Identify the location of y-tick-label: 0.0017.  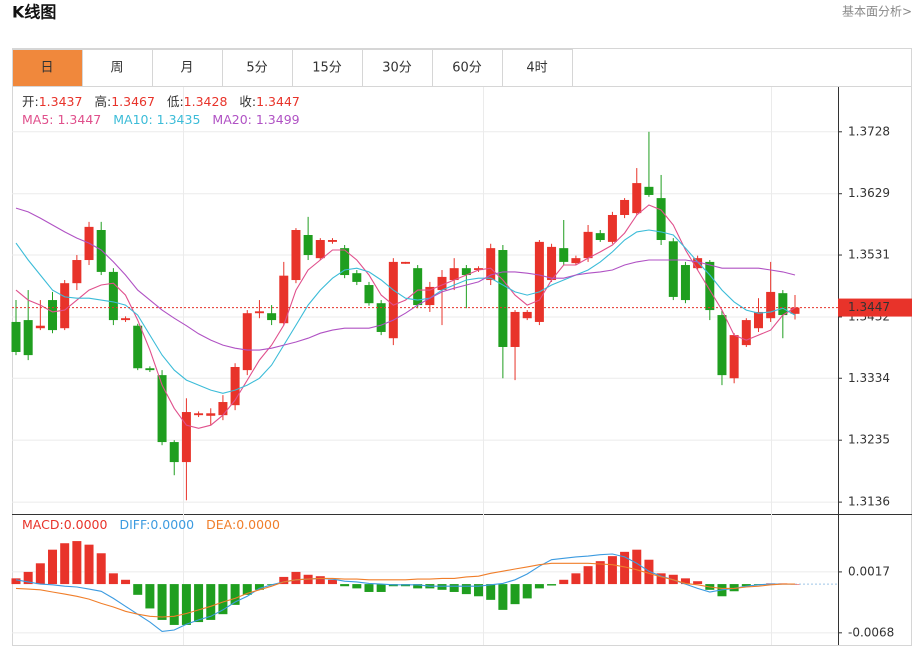
(869, 571).